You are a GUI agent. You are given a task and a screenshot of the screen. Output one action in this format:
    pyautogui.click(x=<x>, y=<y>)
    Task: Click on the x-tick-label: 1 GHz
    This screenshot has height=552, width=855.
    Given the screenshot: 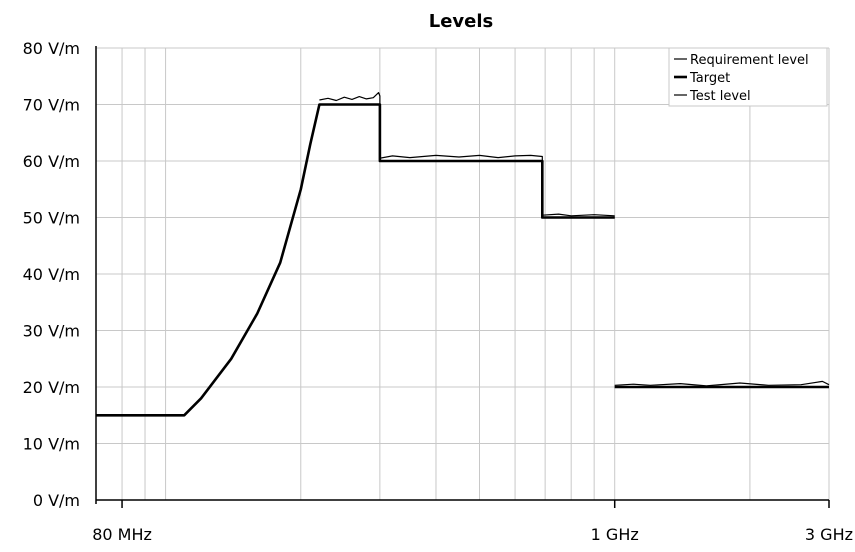 What is the action you would take?
    pyautogui.click(x=615, y=534)
    